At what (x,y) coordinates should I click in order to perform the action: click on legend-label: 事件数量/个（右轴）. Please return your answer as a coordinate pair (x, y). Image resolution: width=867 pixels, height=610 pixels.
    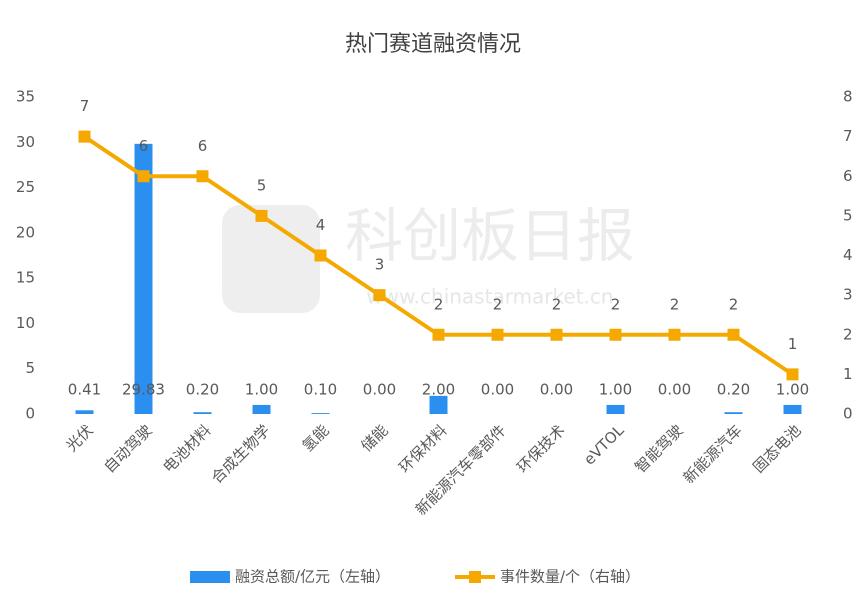
    Looking at the image, I should click on (570, 577).